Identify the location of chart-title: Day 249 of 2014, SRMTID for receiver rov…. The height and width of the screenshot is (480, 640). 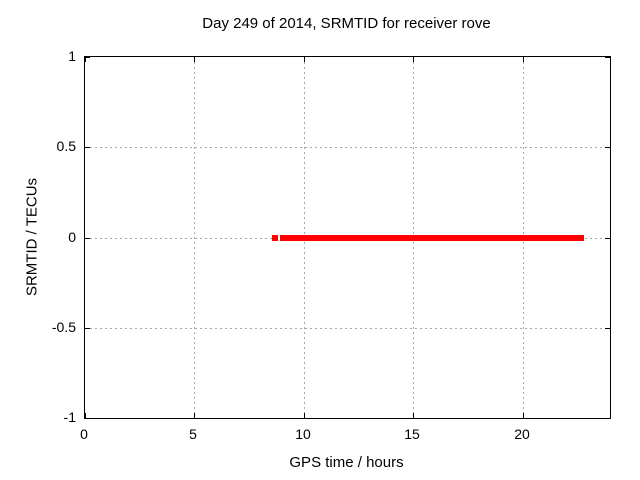
(346, 23).